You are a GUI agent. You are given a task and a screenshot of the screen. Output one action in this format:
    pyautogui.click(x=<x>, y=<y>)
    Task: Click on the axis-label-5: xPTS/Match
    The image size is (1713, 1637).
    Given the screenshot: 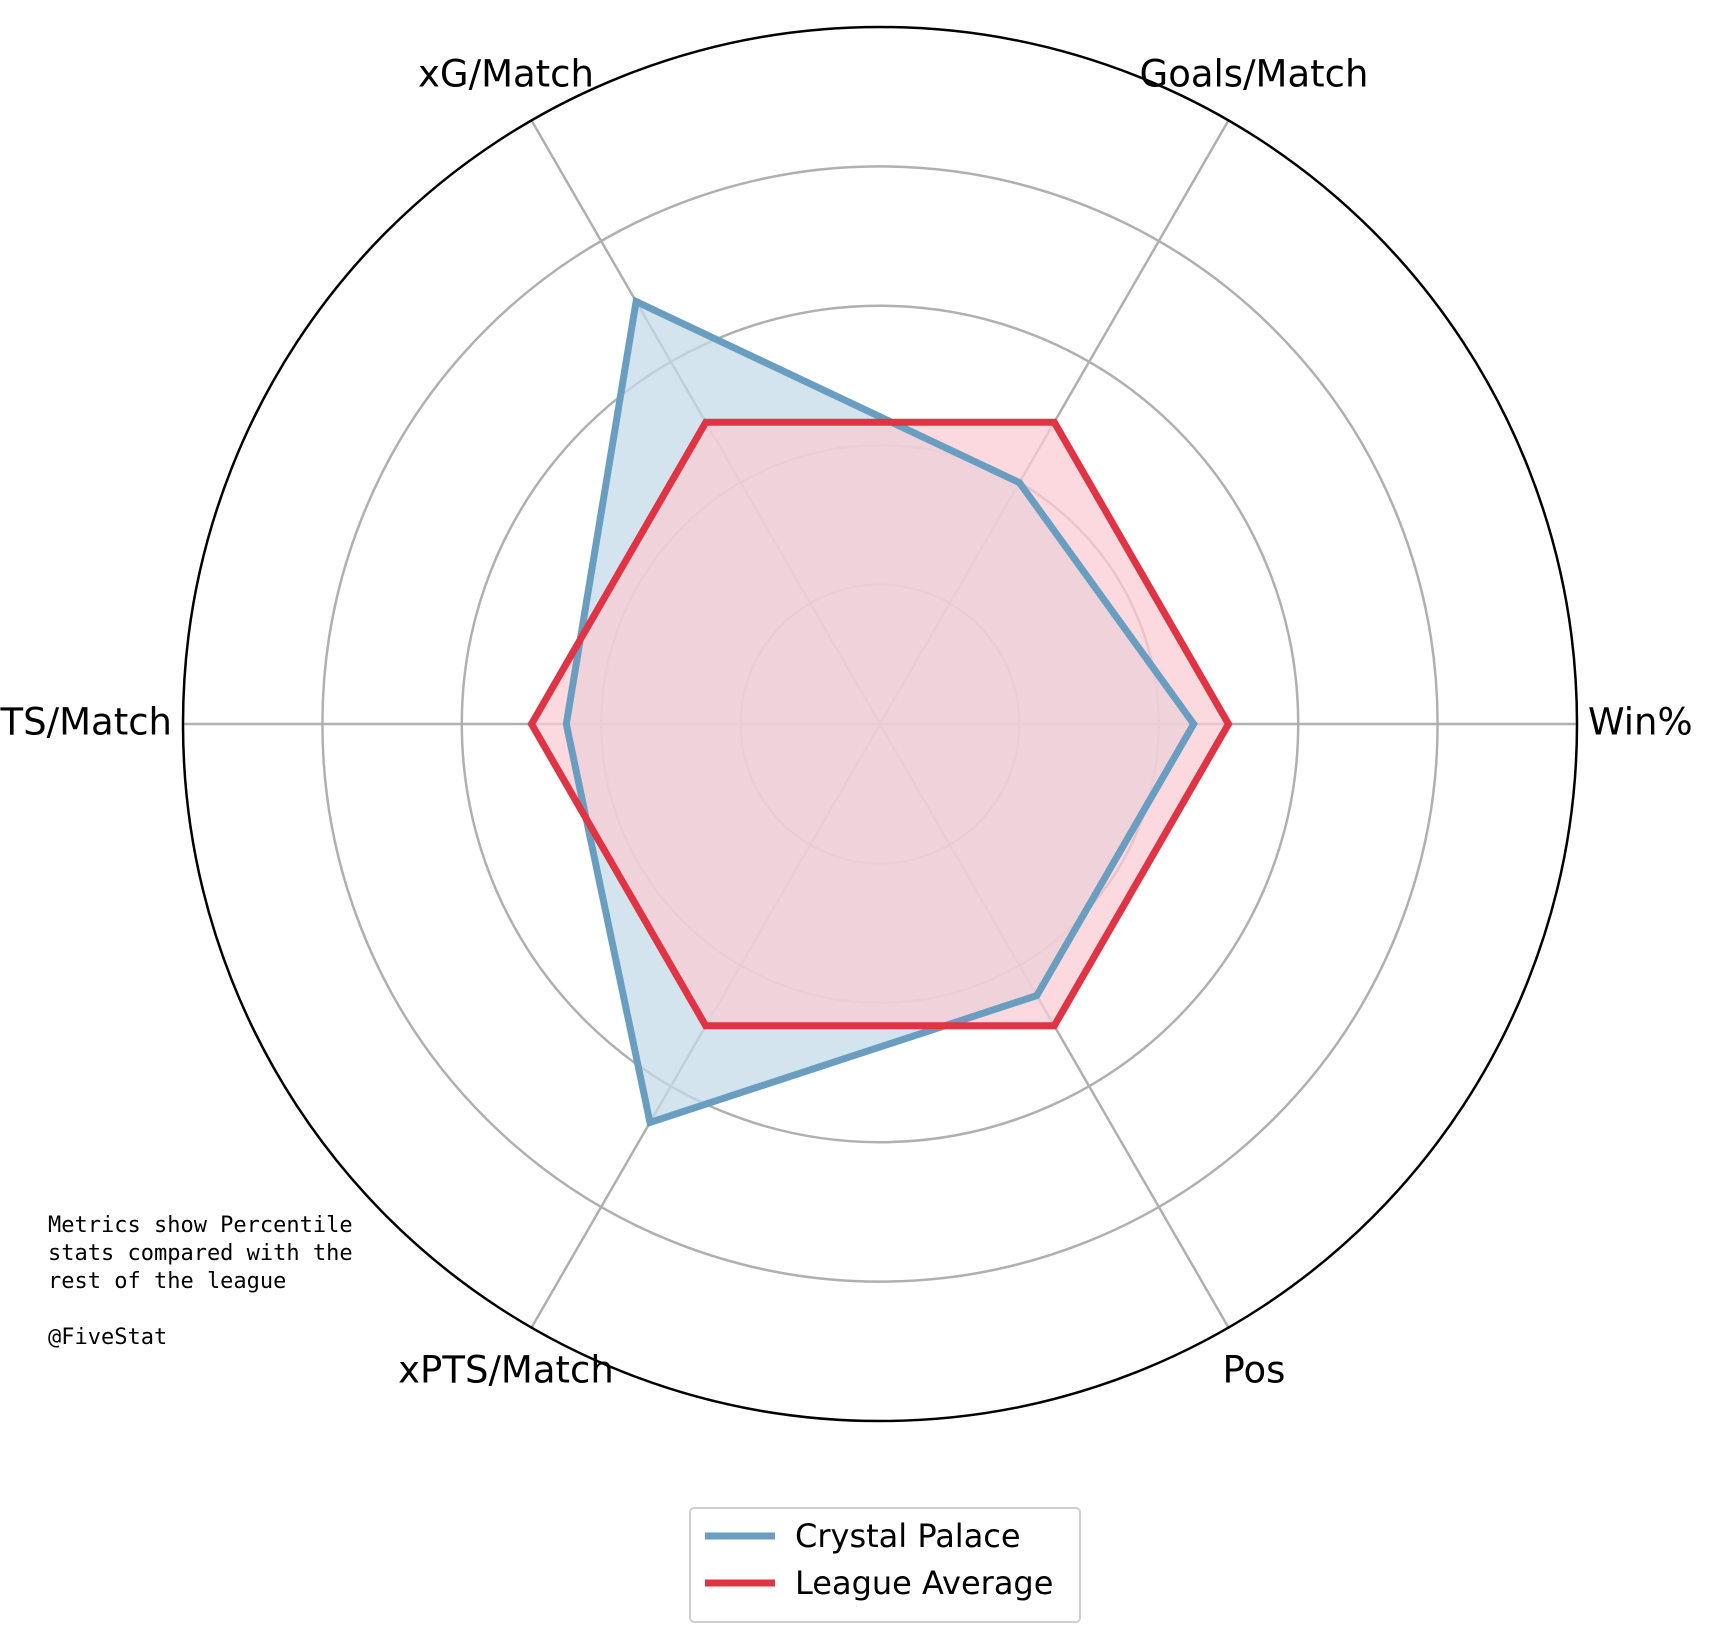 What is the action you would take?
    pyautogui.click(x=506, y=1369)
    